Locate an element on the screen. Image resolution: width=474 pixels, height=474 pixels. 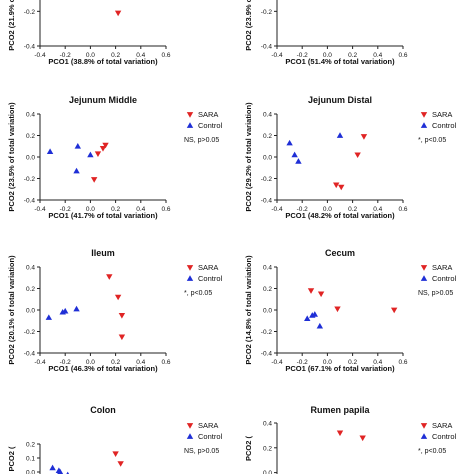
x-axis-label: PCO1 (46.3% of total variation) is located at coordinates (103, 368).